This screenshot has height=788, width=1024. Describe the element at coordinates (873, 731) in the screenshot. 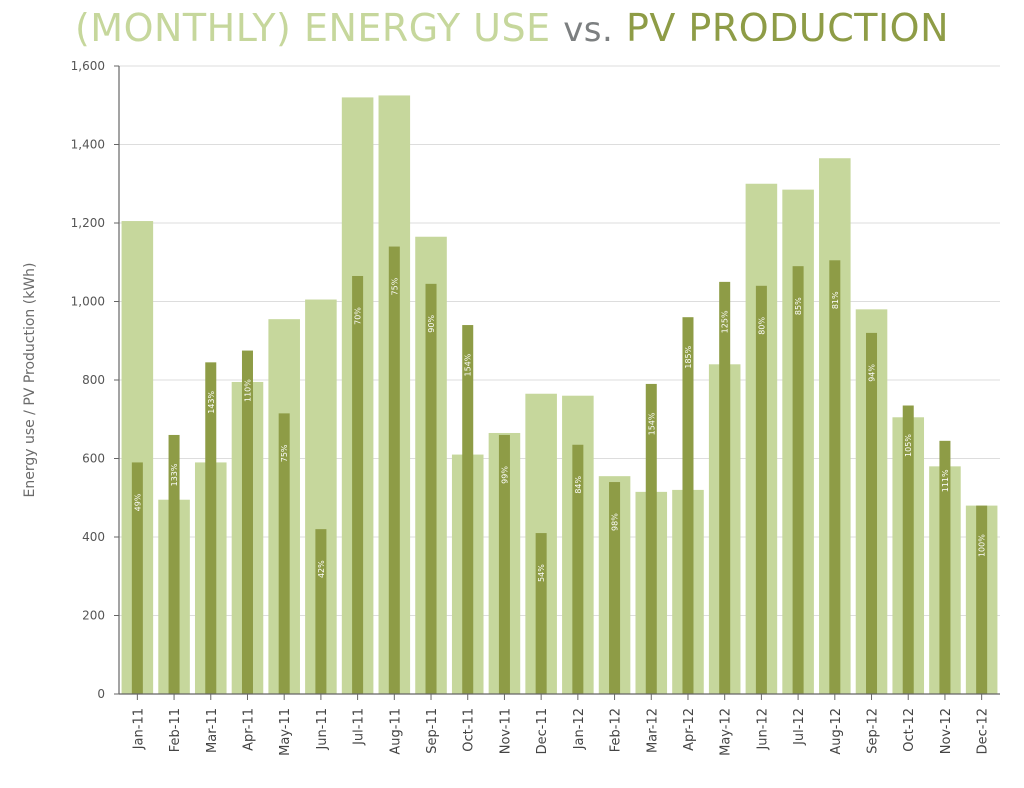

I see `x-tick-label: Sep-12` at that location.